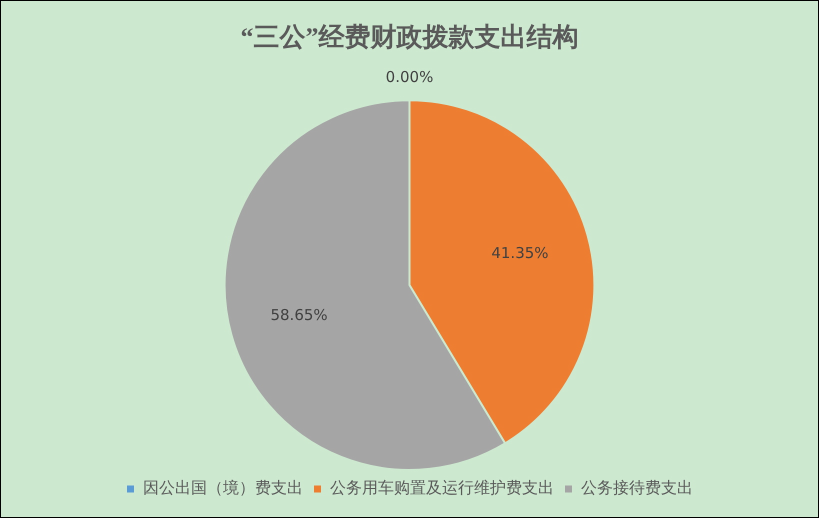 The image size is (819, 518). I want to click on text: 0.00%, so click(410, 77).